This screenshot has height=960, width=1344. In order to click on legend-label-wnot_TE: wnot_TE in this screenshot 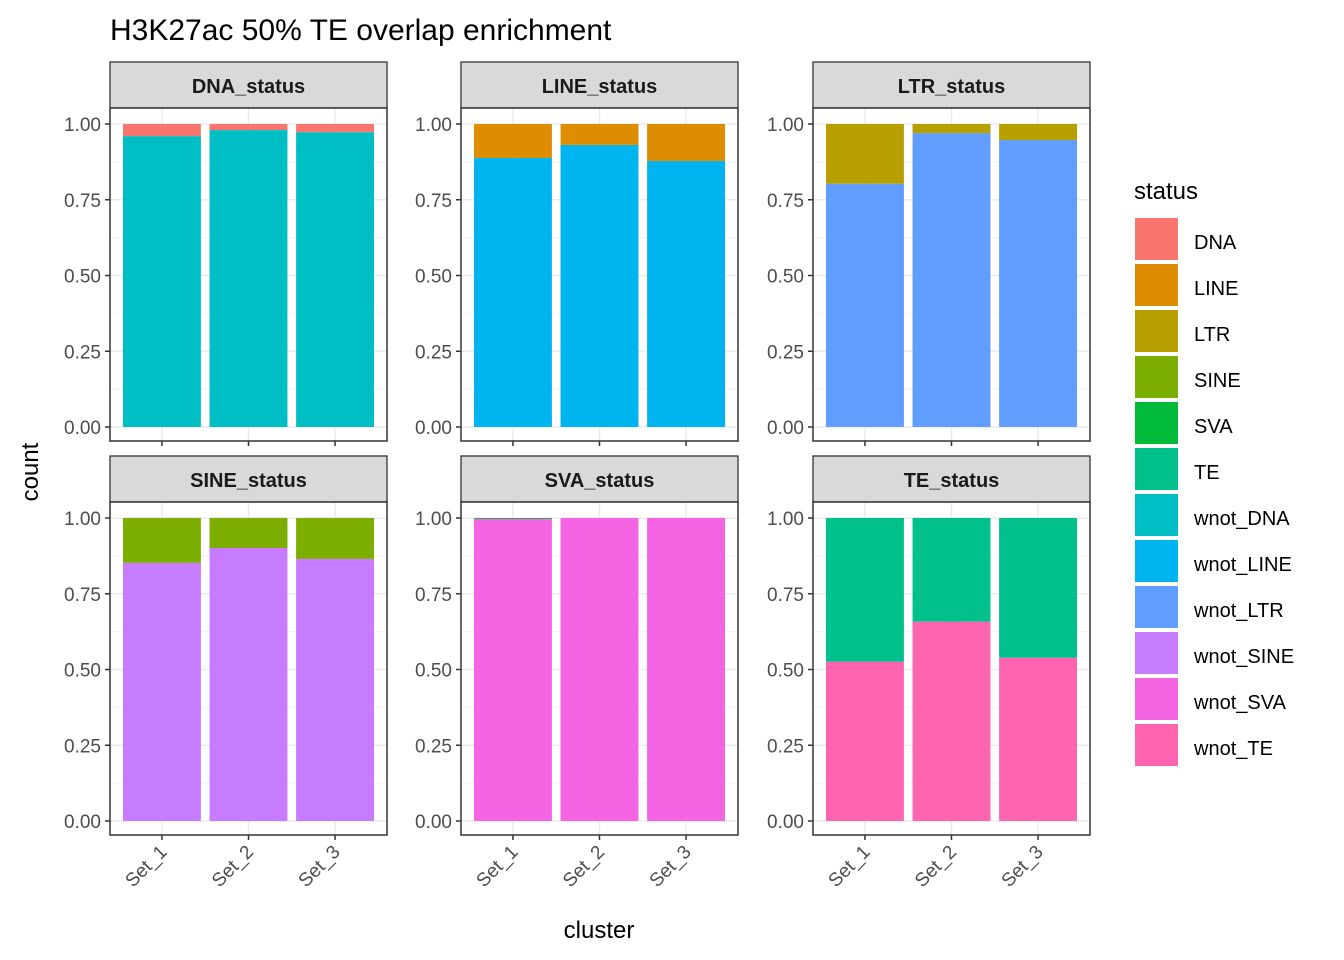, I will do `click(1233, 749)`.